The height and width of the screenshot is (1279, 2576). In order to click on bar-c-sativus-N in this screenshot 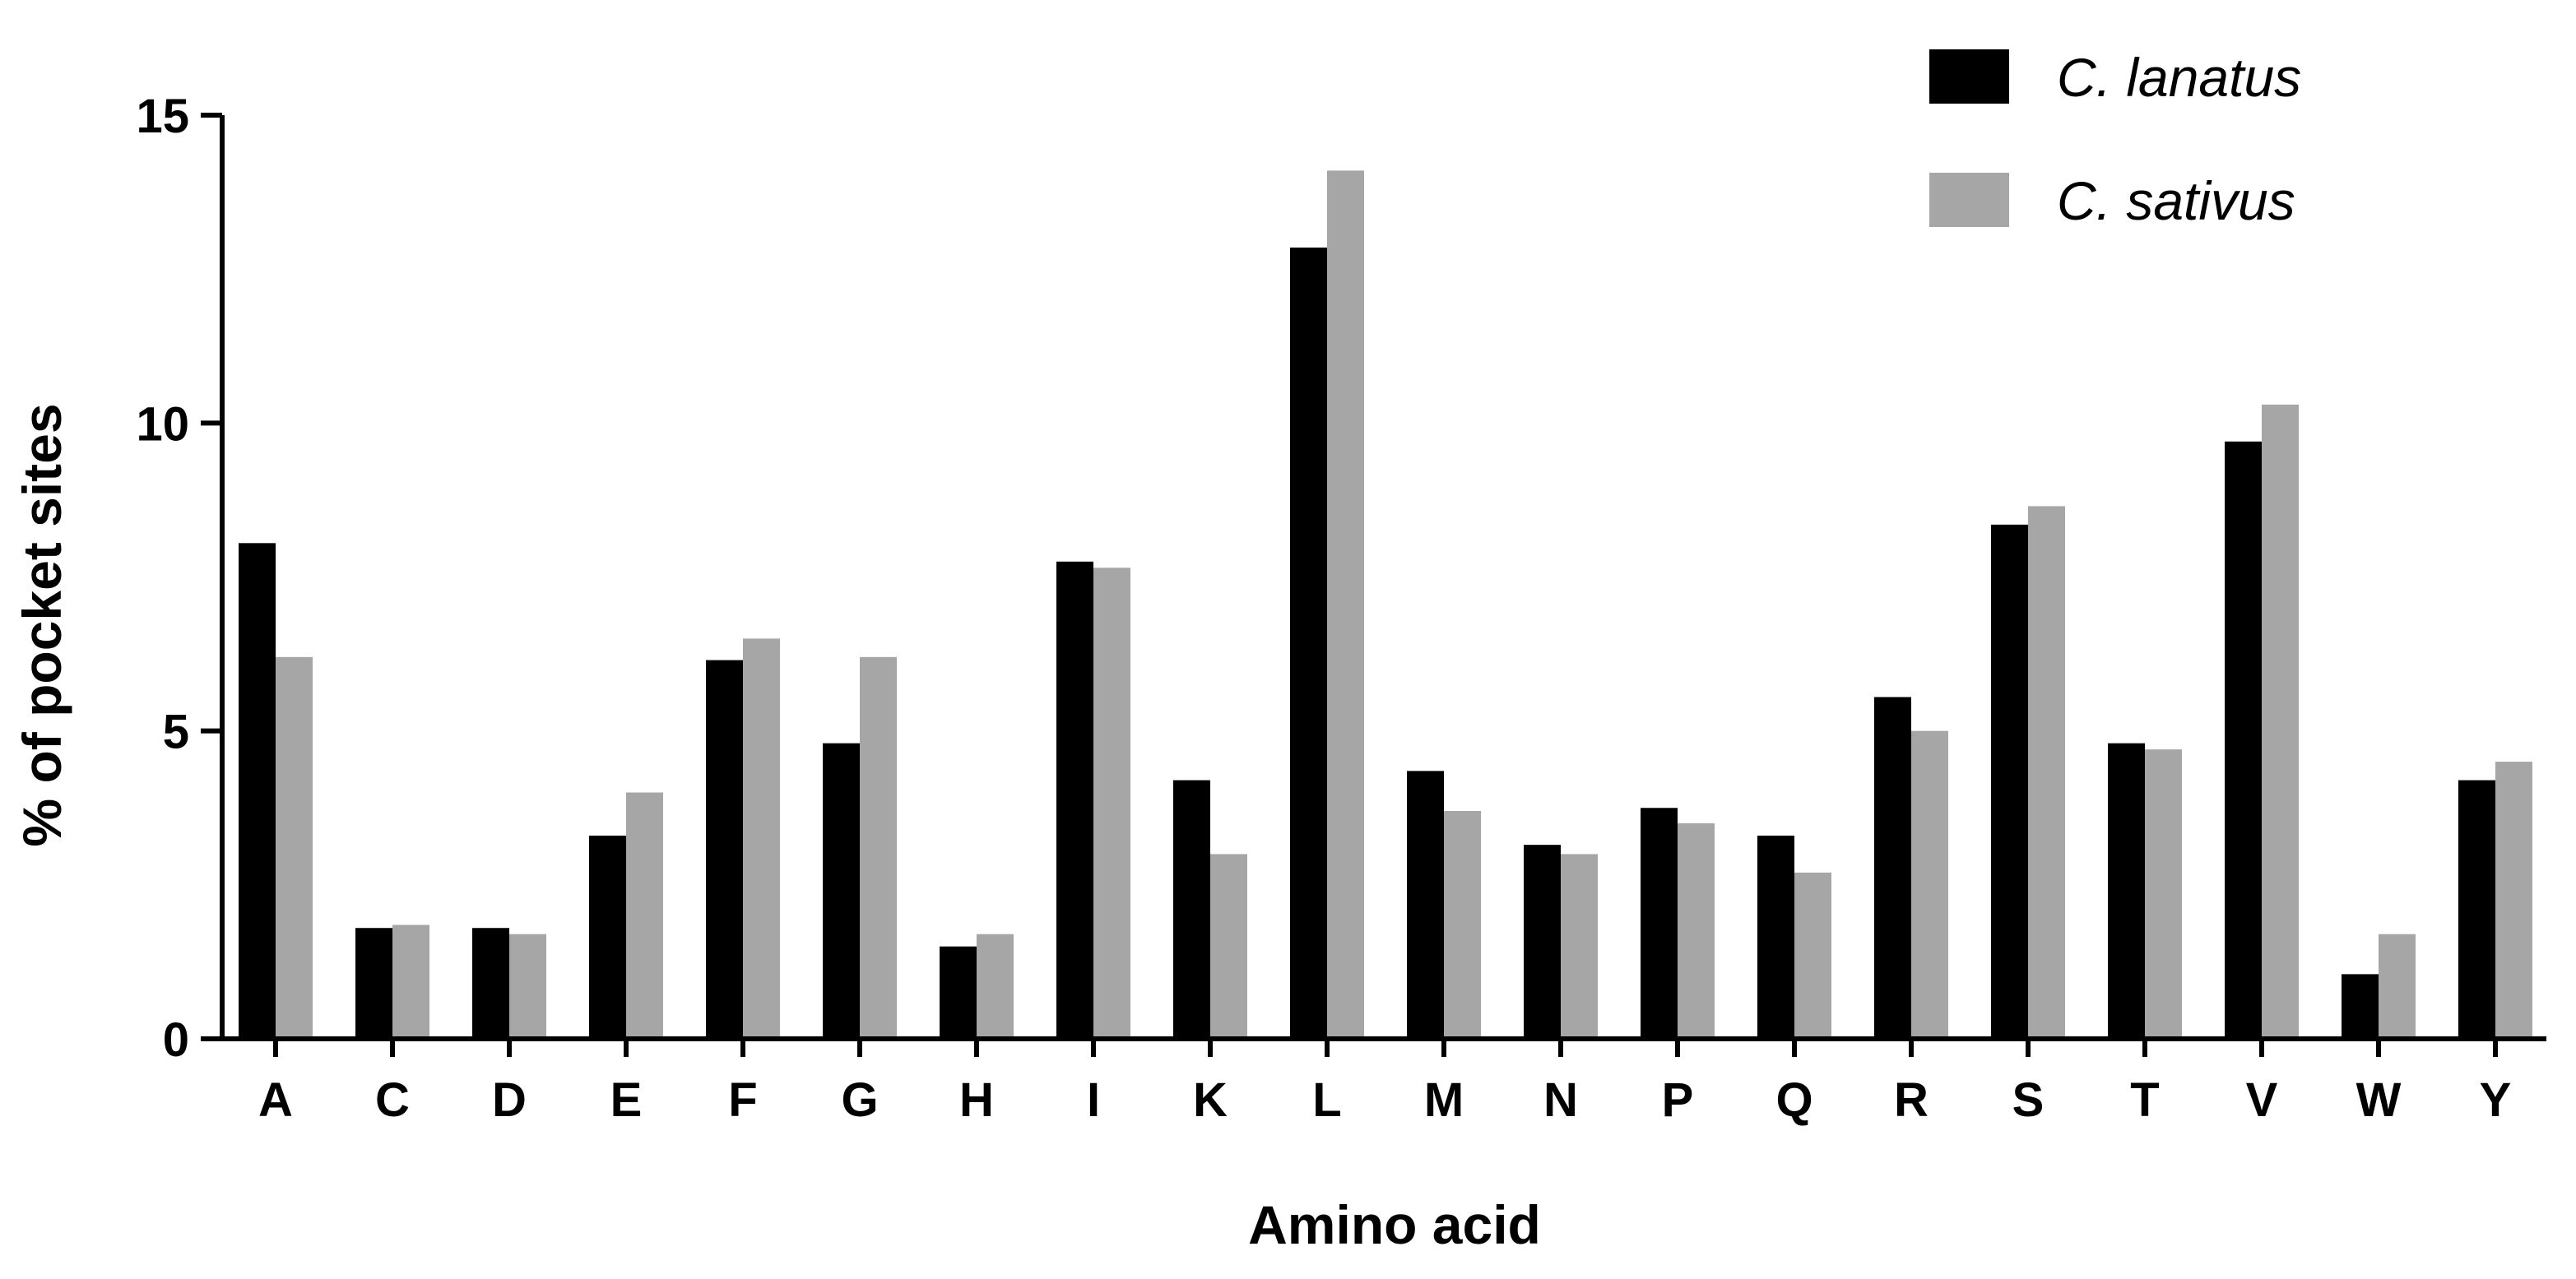, I will do `click(1580, 947)`.